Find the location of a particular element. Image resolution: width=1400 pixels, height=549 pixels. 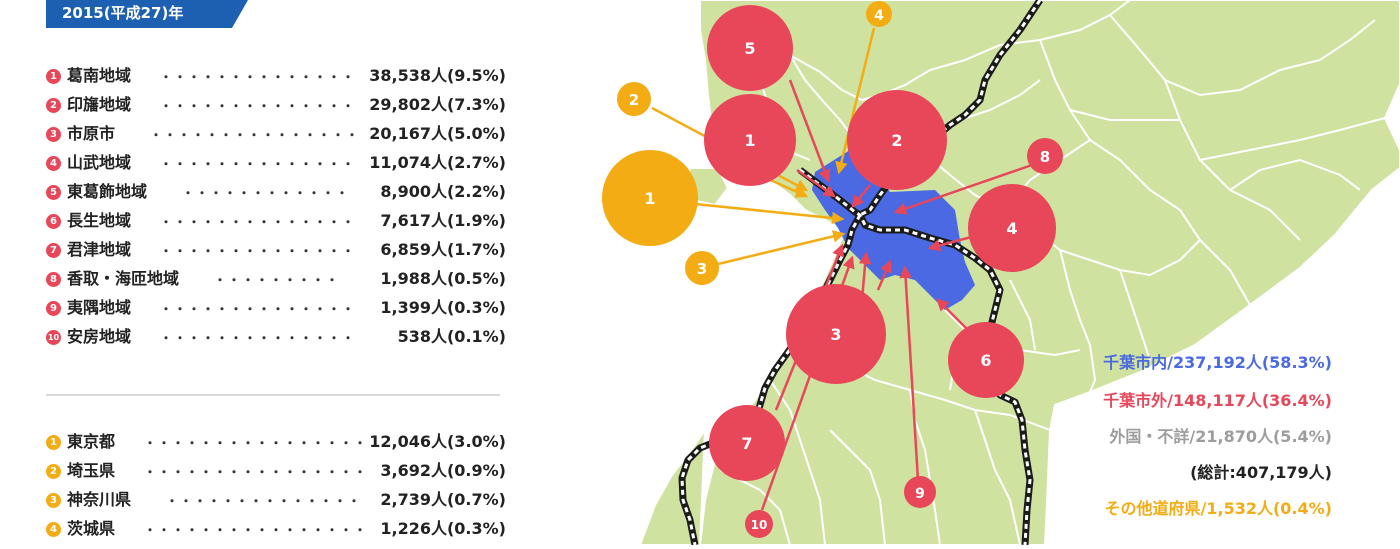

region-value: 29,802人(7.3%) is located at coordinates (437, 104).